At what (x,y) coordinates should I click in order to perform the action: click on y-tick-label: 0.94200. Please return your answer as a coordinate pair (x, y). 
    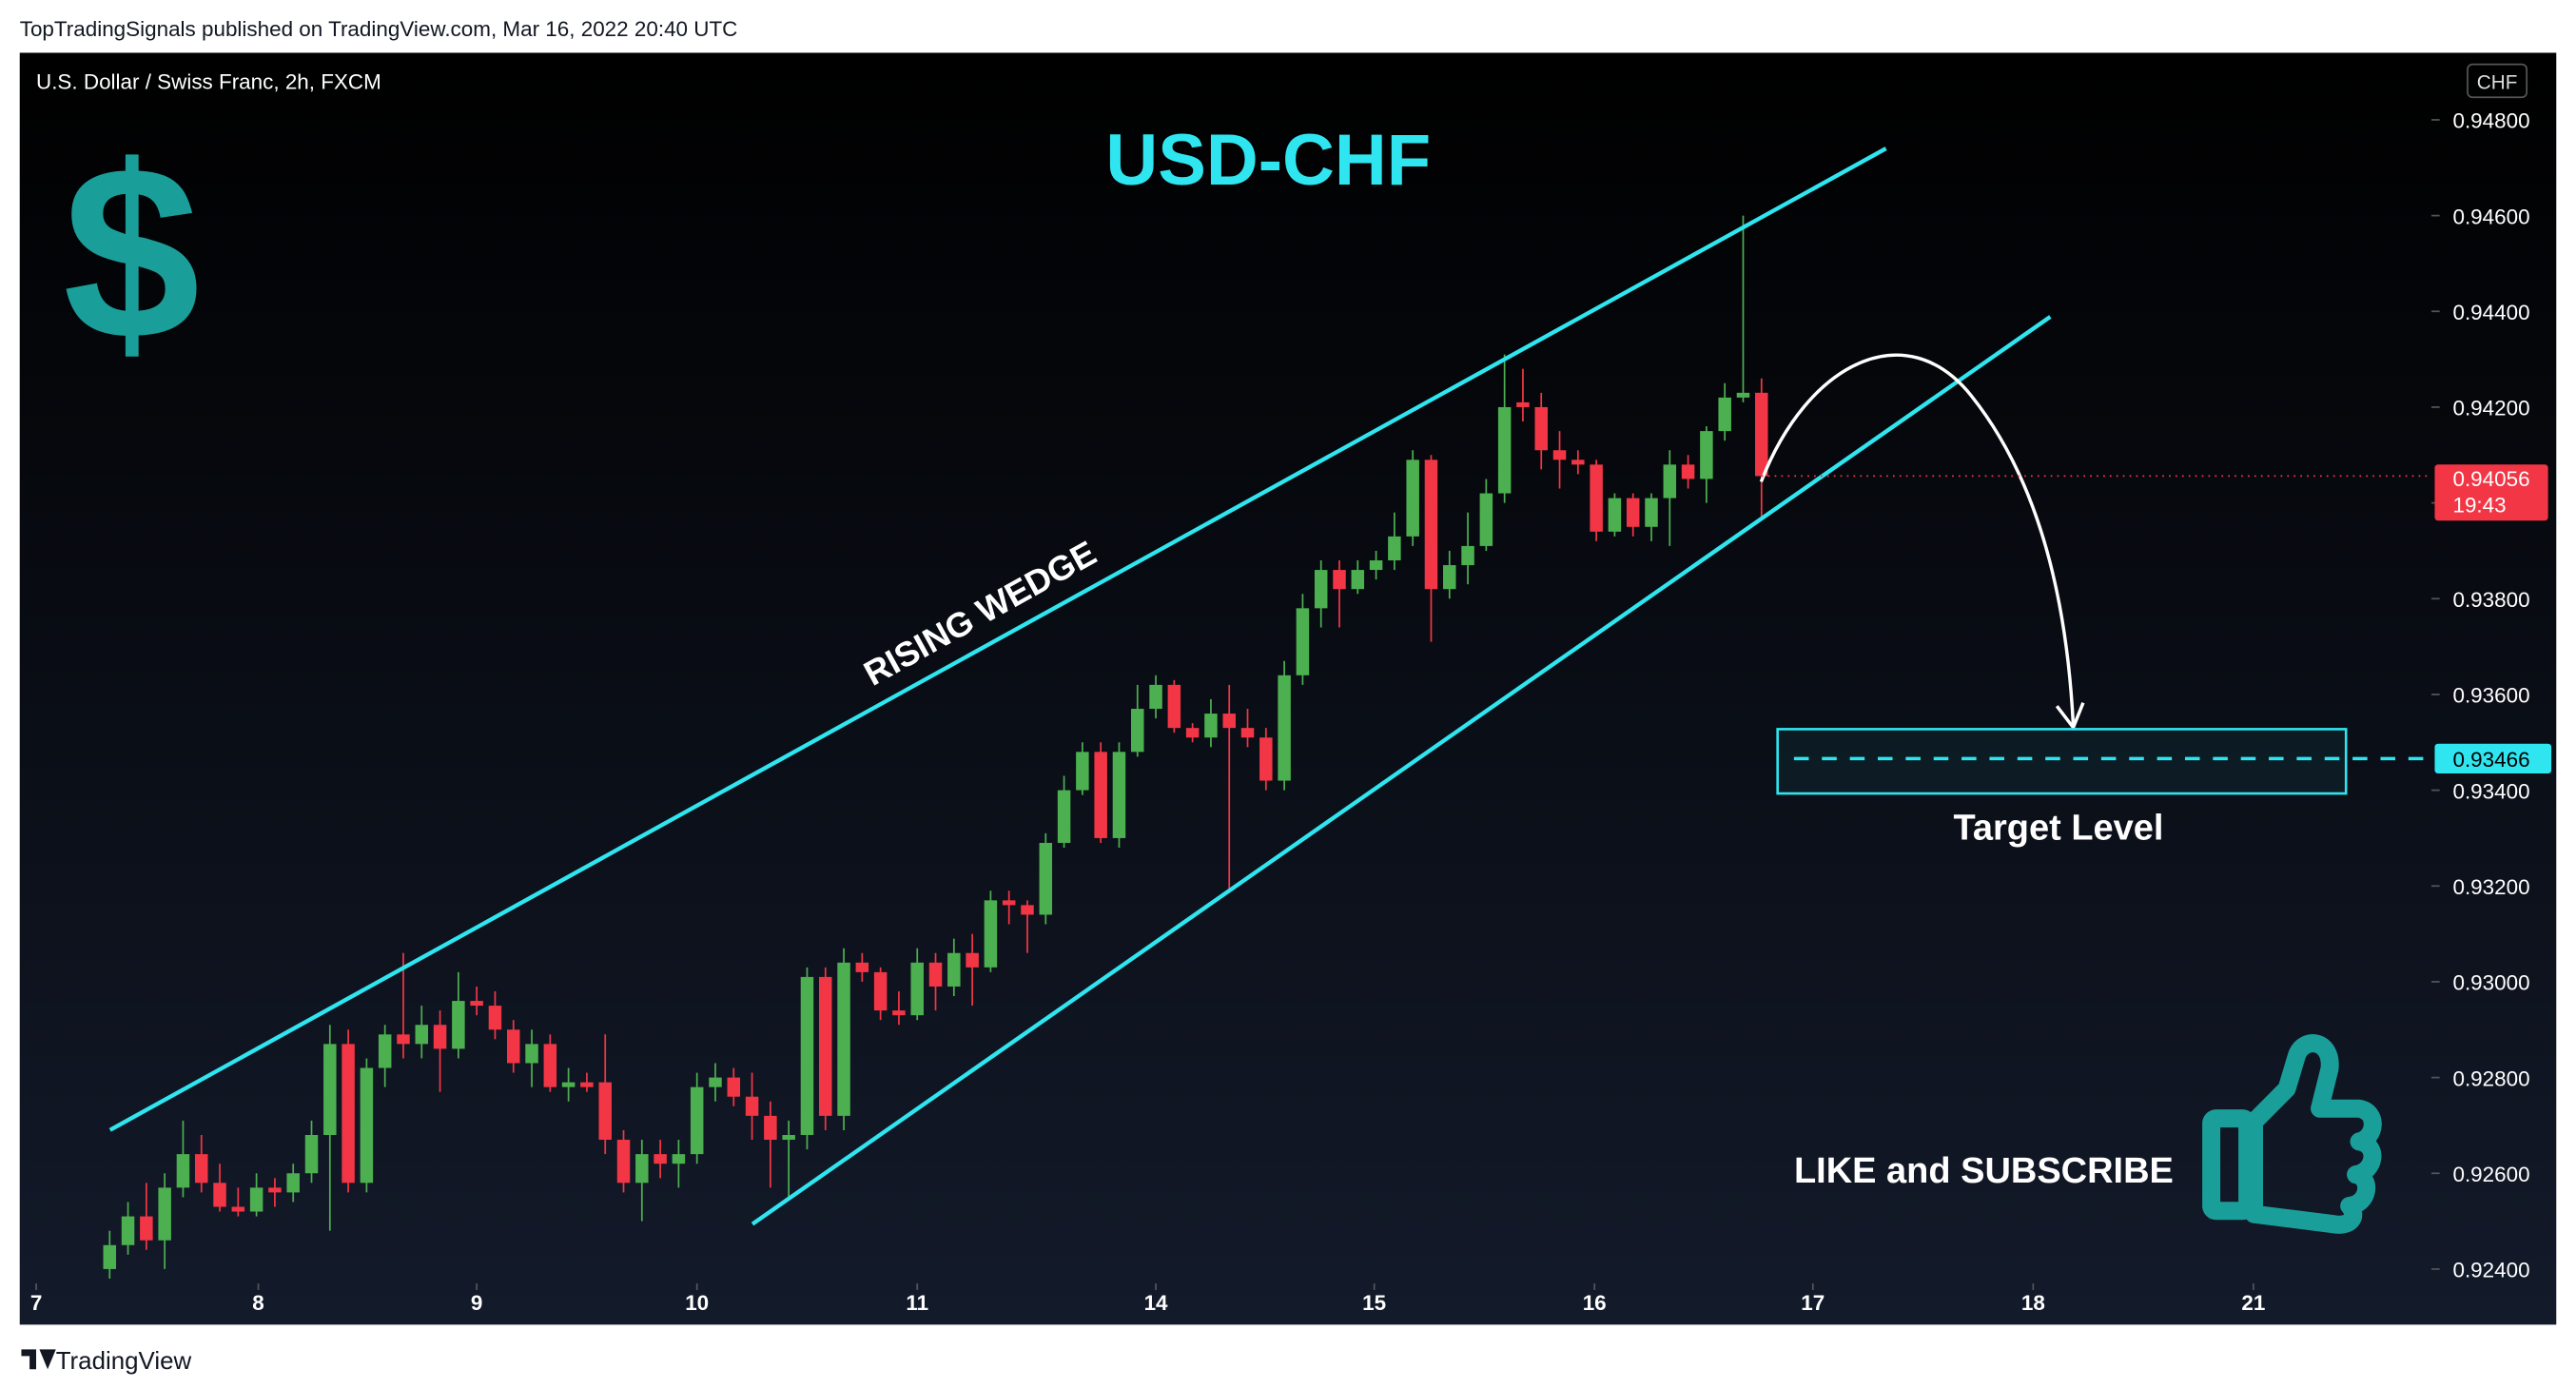
    Looking at the image, I should click on (2491, 409).